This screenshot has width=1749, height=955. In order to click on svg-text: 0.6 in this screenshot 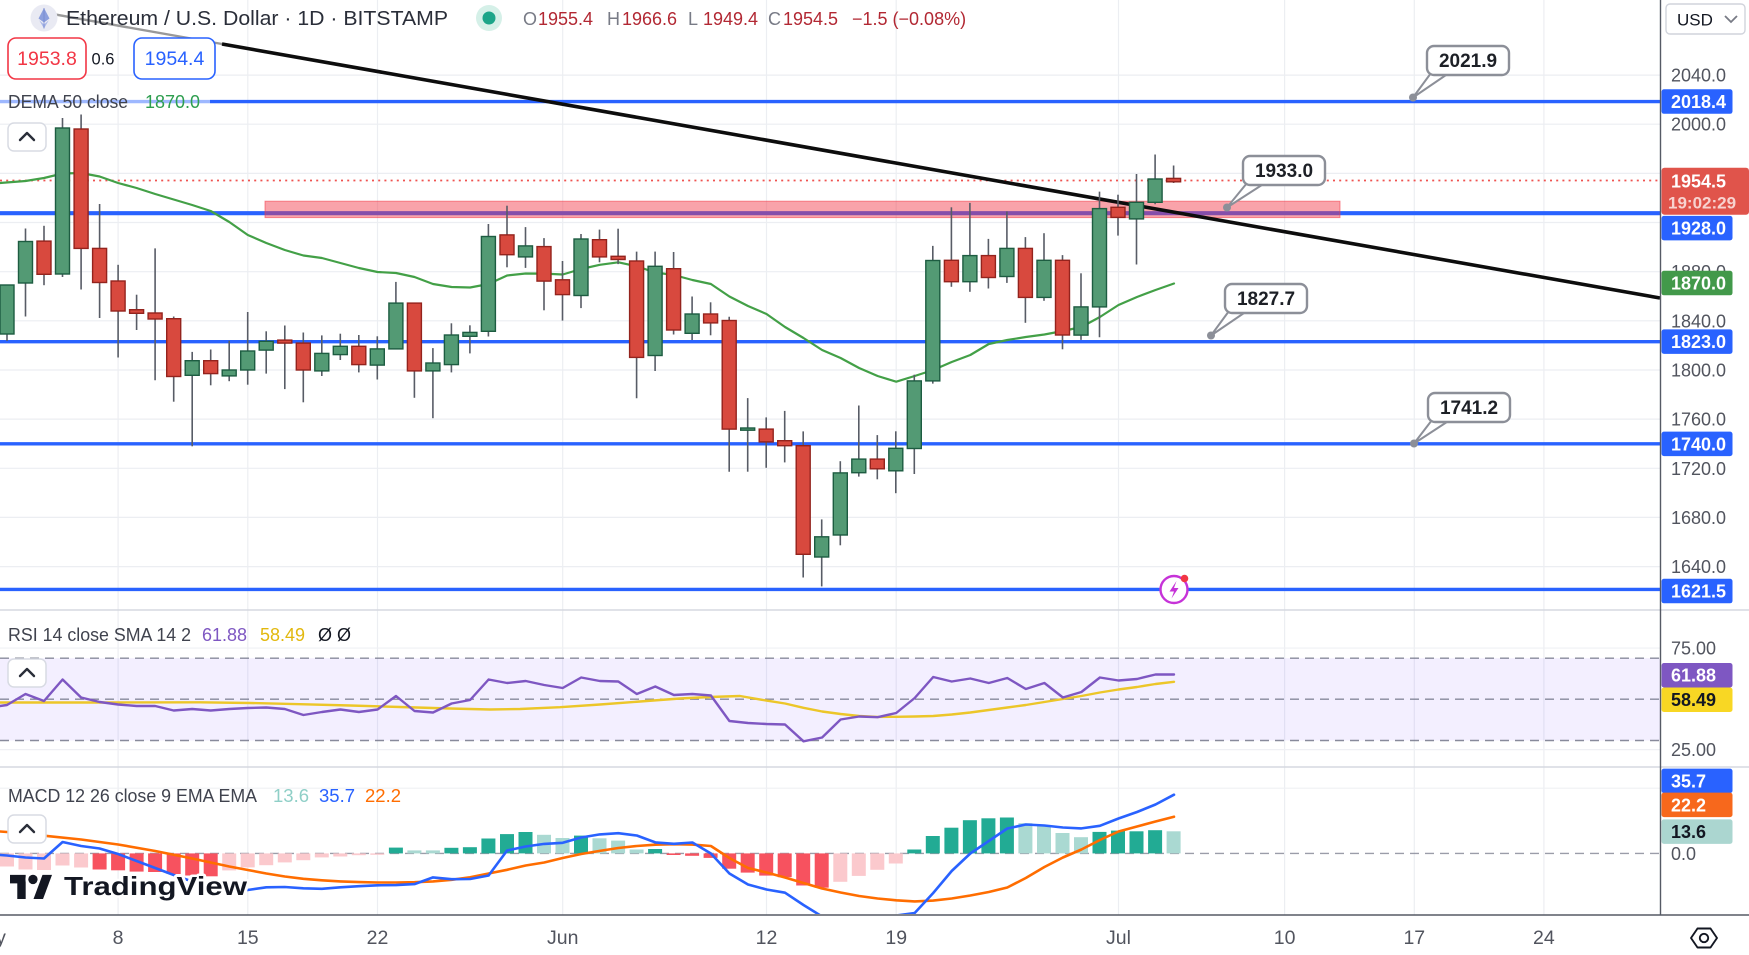, I will do `click(103, 60)`.